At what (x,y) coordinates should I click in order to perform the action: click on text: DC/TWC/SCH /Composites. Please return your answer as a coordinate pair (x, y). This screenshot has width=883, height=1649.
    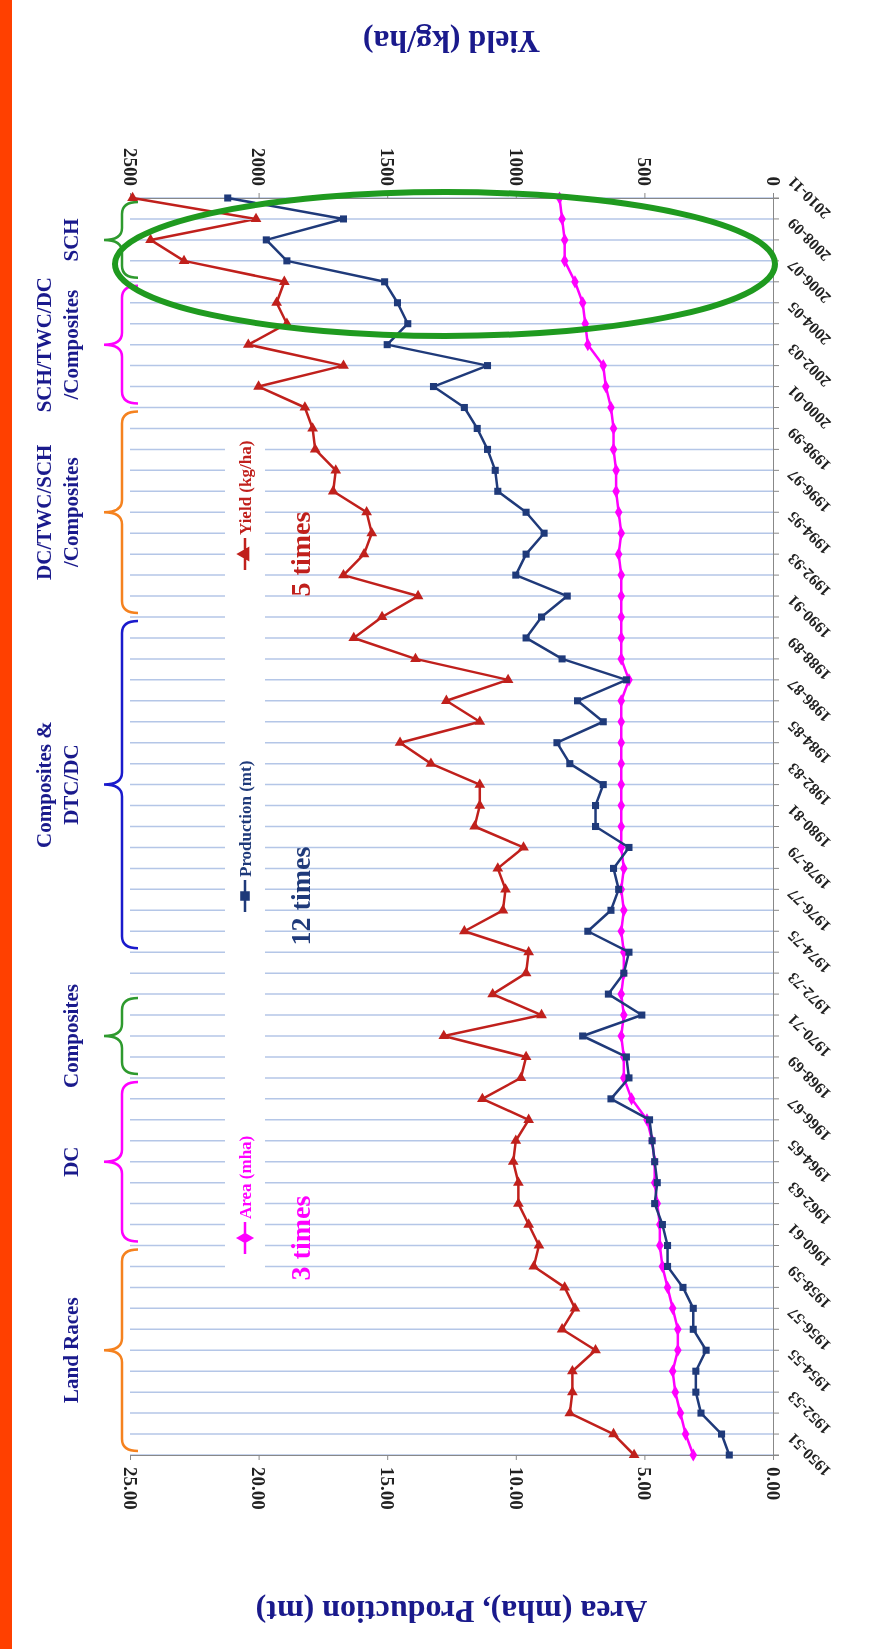
    Looking at the image, I should click on (57, 512).